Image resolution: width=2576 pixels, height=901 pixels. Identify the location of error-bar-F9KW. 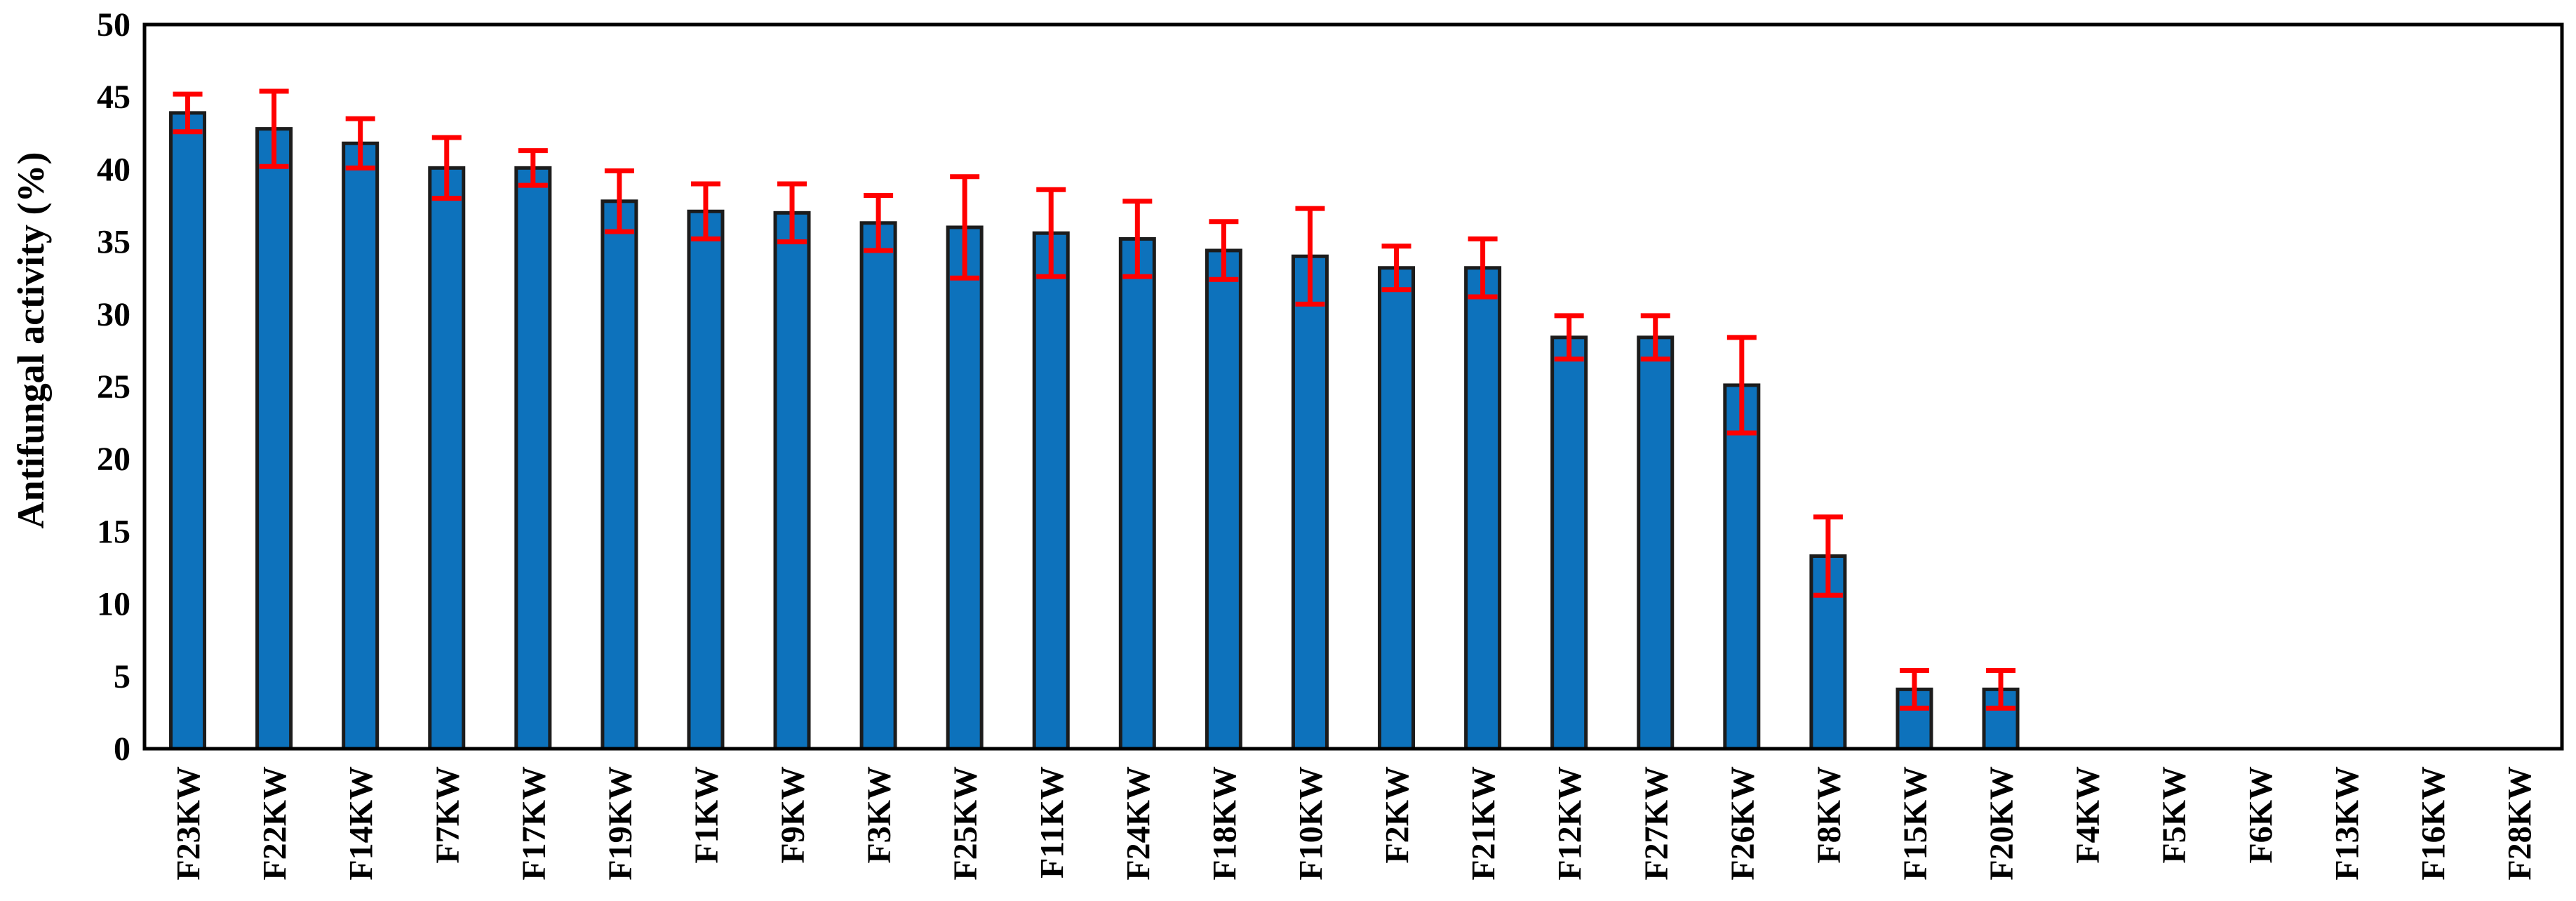
(792, 213).